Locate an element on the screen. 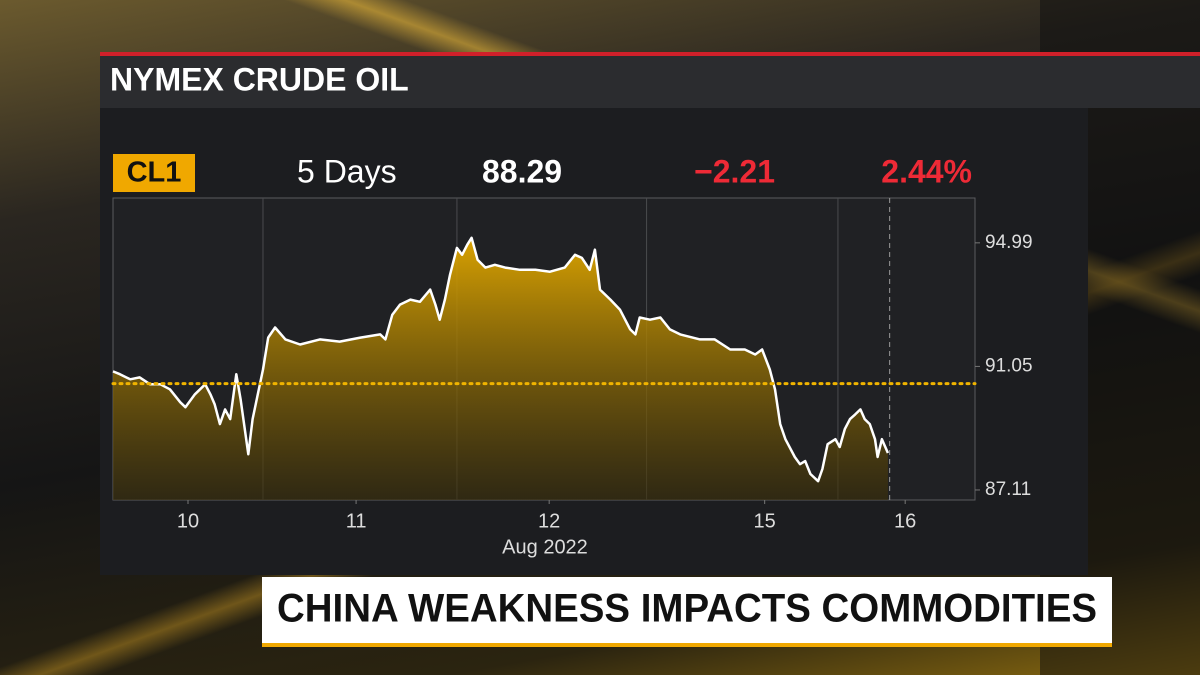  last-price: 88.29 is located at coordinates (522, 171).